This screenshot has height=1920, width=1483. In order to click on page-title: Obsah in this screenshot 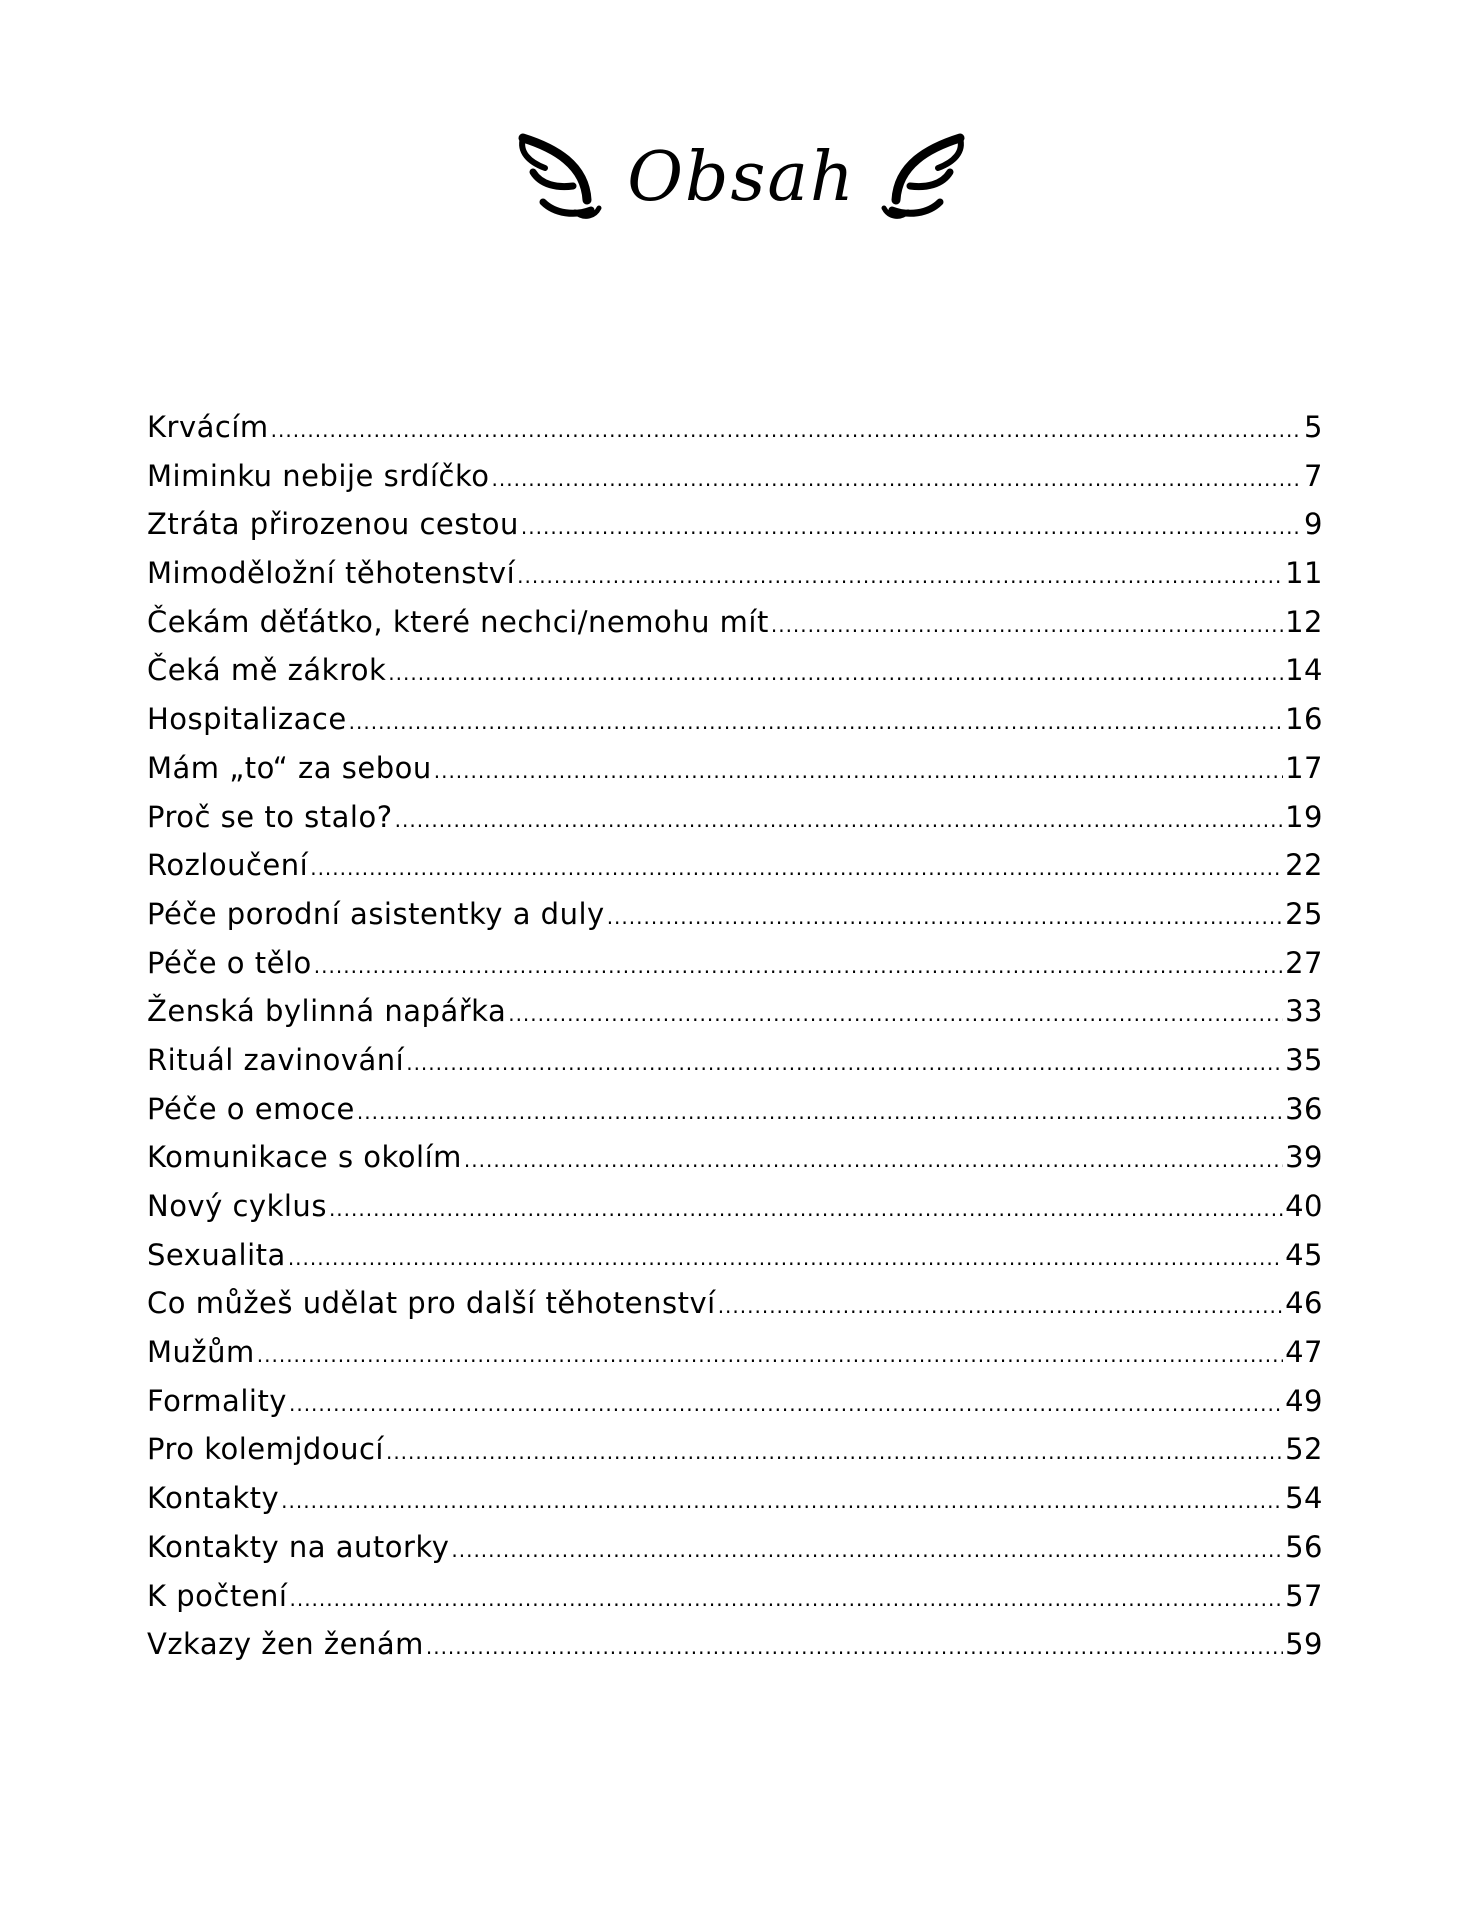, I will do `click(741, 177)`.